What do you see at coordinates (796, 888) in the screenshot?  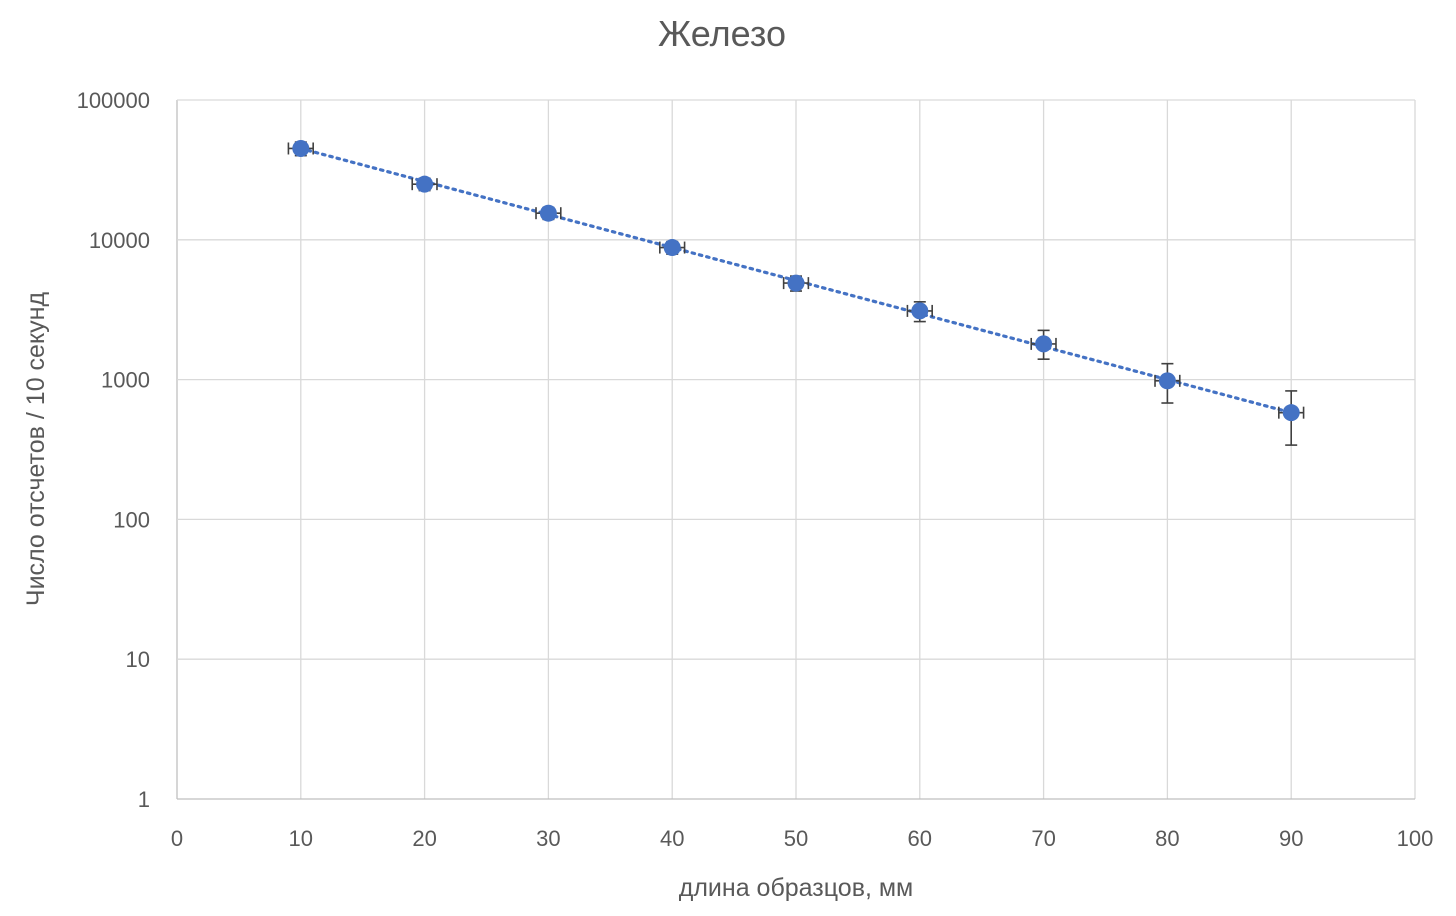 I see `x-axis-label: длина образцов, мм` at bounding box center [796, 888].